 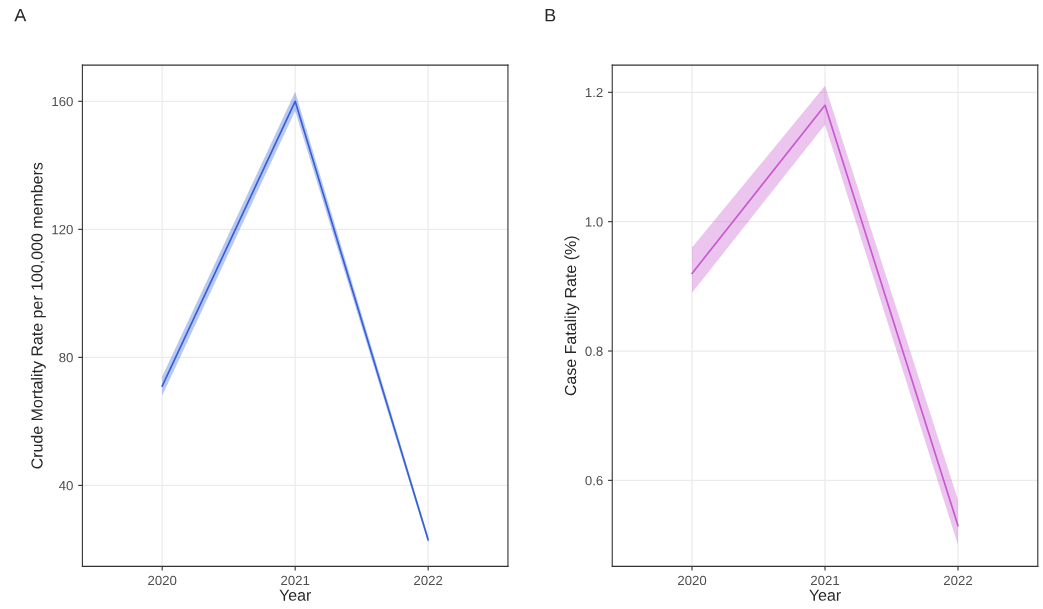 What do you see at coordinates (38, 315) in the screenshot?
I see `y-axis-title: Crude Mortality Rate per 100,000 members` at bounding box center [38, 315].